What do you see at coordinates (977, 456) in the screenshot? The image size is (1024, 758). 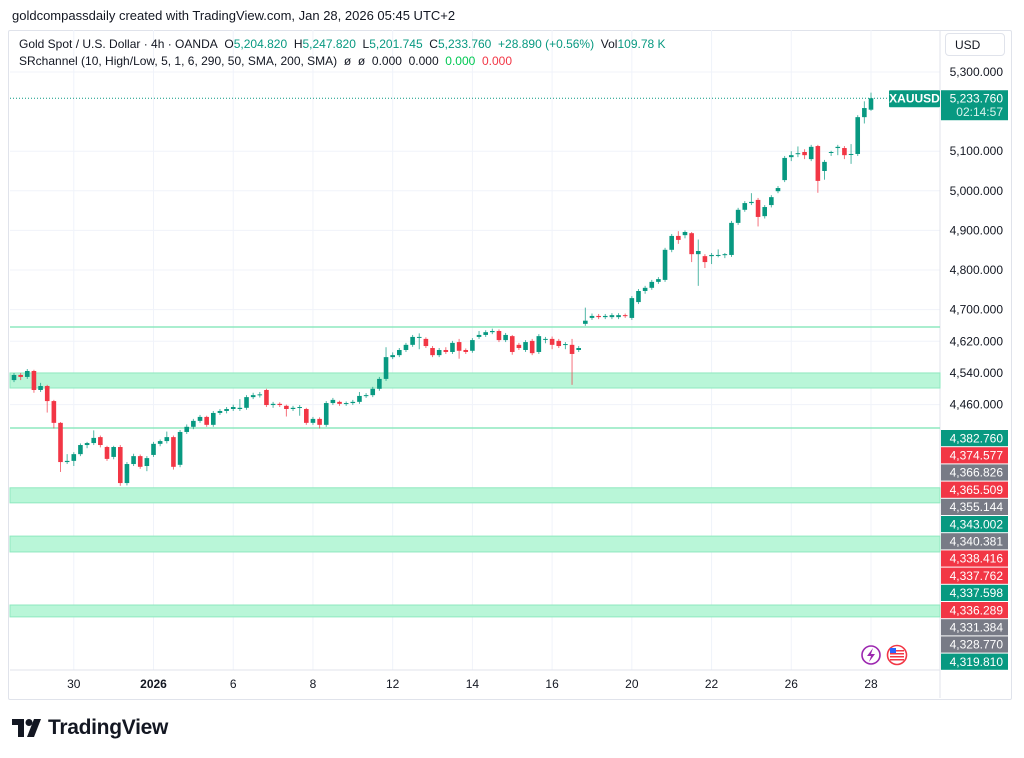 I see `price-label-value: 4,374.577` at bounding box center [977, 456].